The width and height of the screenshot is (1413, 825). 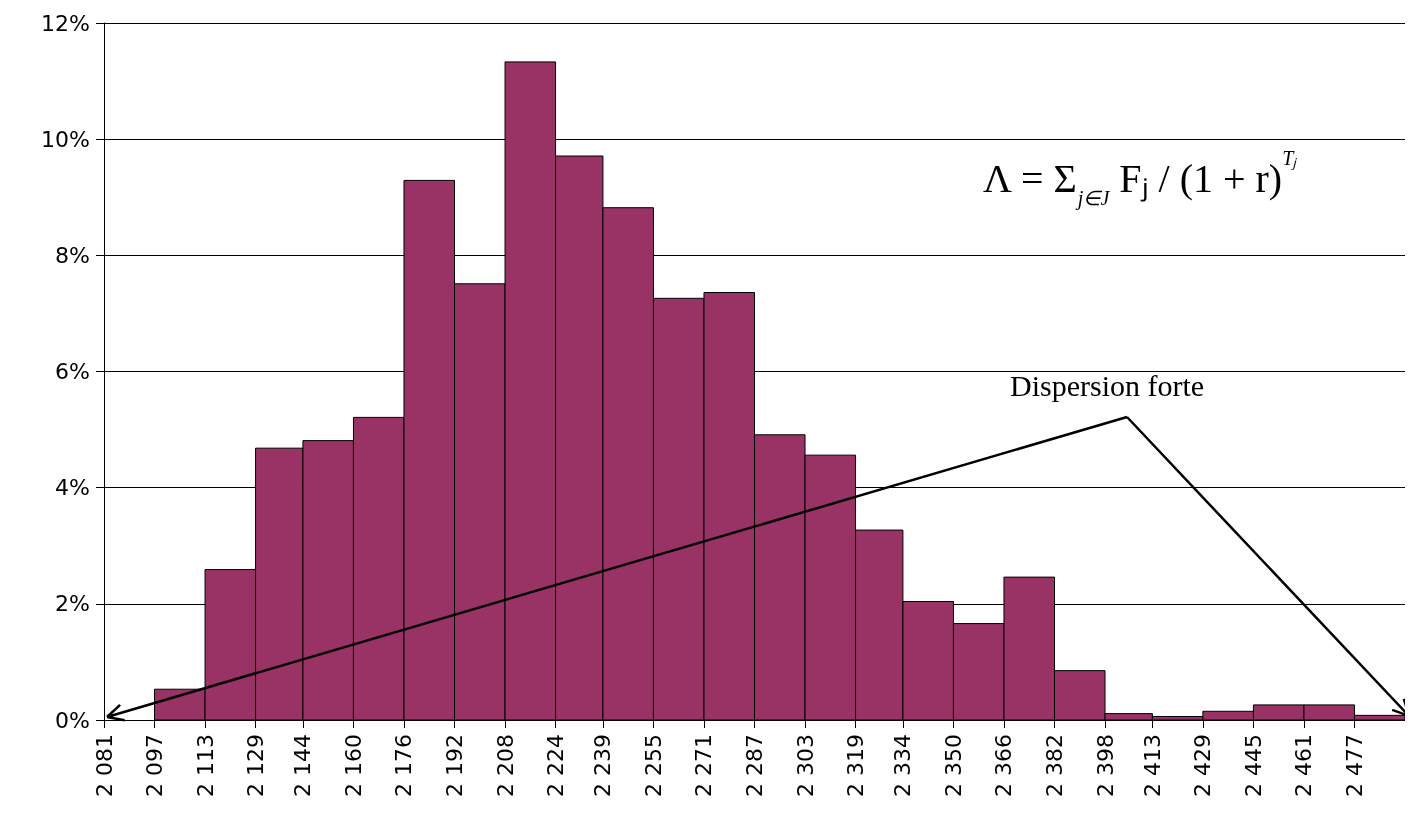 I want to click on x-tick-label: 2 097, so click(x=155, y=765).